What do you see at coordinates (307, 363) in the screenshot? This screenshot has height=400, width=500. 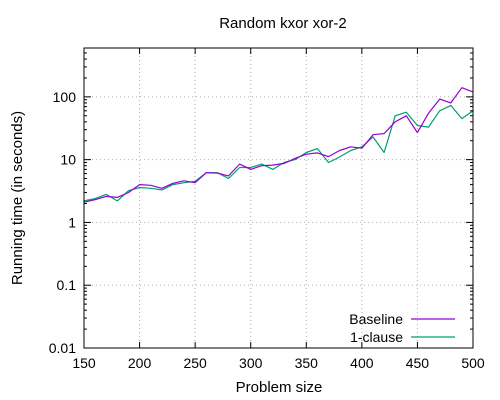 I see `x-tick-label: 350` at bounding box center [307, 363].